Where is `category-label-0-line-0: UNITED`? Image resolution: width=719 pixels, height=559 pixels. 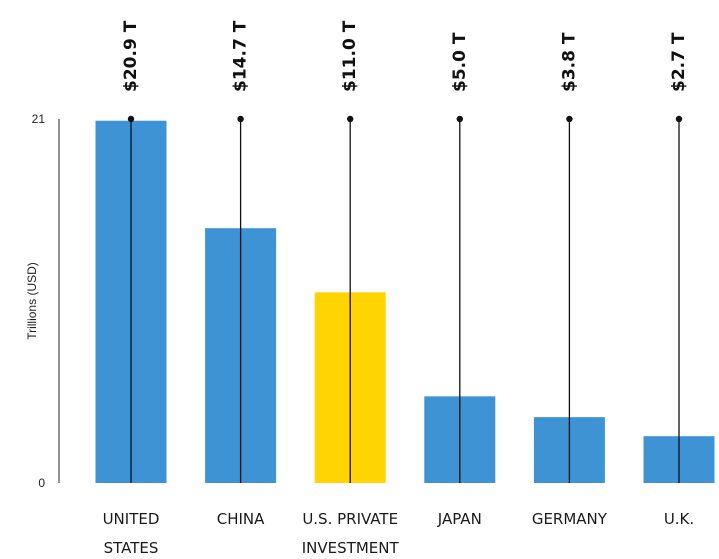
category-label-0-line-0: UNITED is located at coordinates (131, 519).